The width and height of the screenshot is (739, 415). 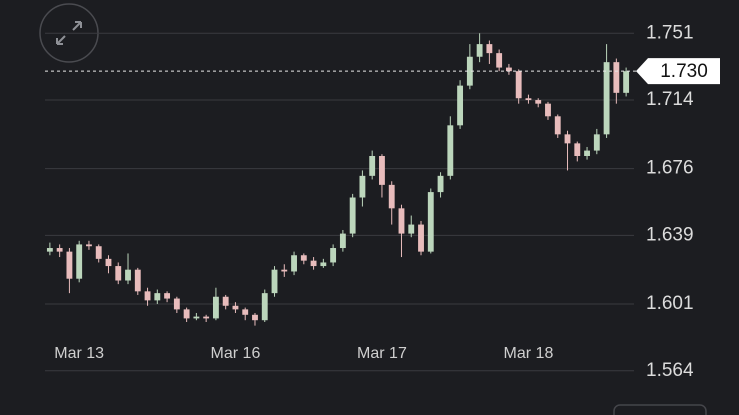 I want to click on partial-button, so click(x=660, y=409).